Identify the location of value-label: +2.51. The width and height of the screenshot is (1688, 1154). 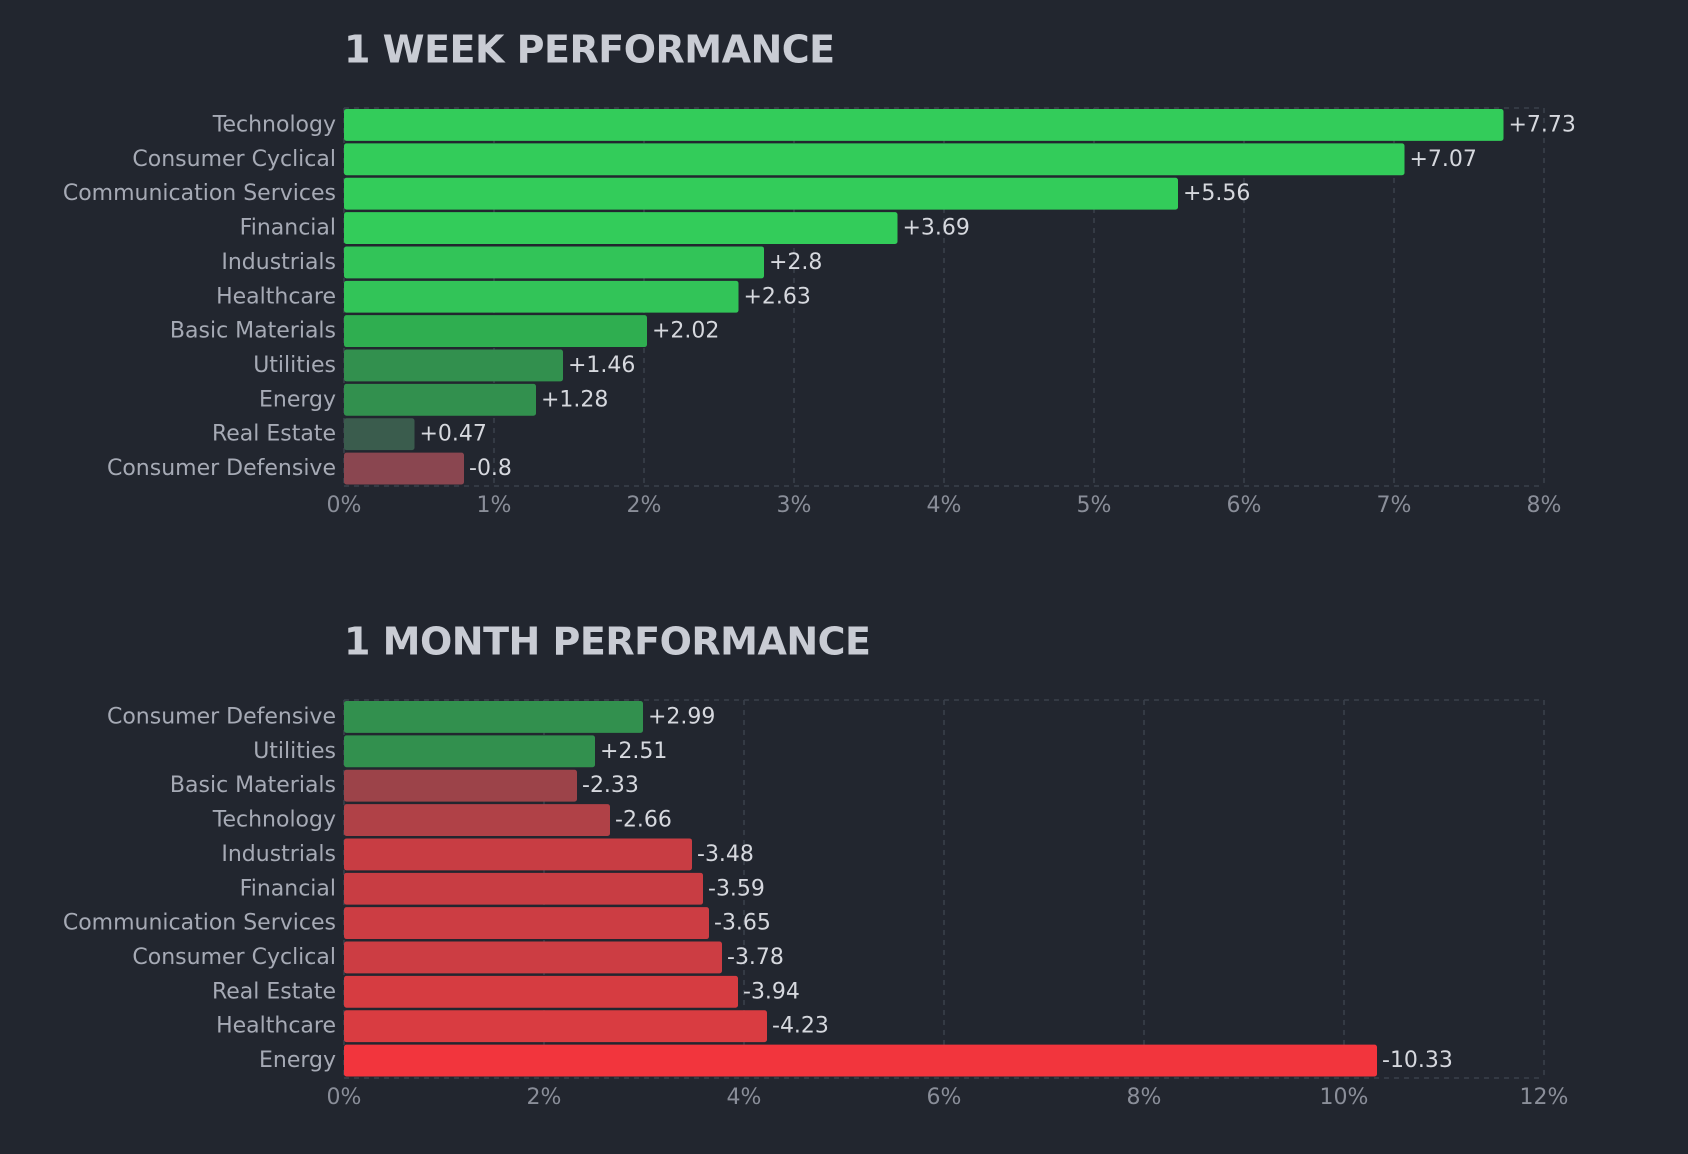
(633, 751).